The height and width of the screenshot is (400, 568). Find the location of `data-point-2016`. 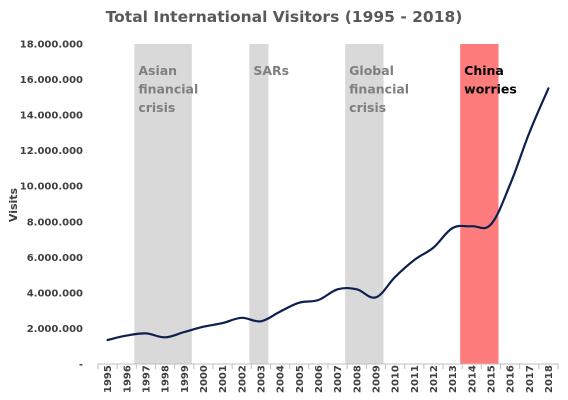

data-point-2016 is located at coordinates (510, 184).